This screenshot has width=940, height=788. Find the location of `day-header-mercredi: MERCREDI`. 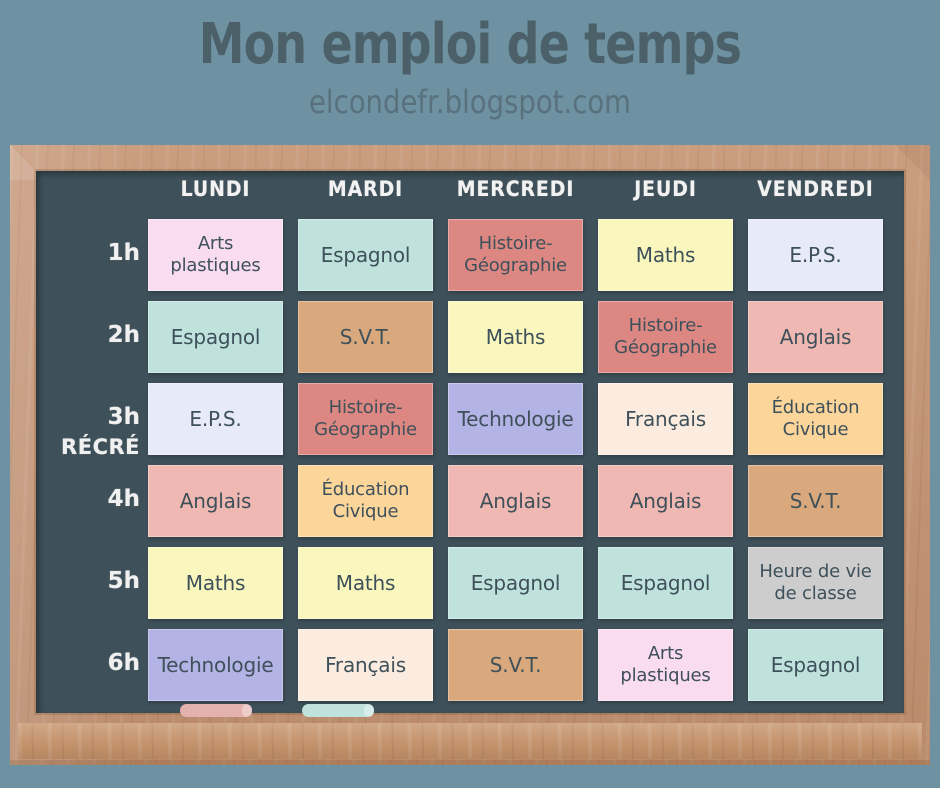

day-header-mercredi: MERCREDI is located at coordinates (515, 189).